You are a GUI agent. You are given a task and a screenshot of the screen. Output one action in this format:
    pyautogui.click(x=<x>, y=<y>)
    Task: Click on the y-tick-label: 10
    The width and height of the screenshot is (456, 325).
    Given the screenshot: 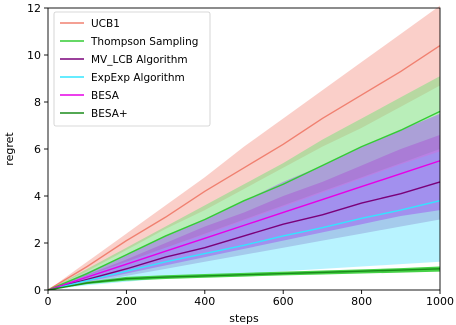 What is the action you would take?
    pyautogui.click(x=34, y=55)
    